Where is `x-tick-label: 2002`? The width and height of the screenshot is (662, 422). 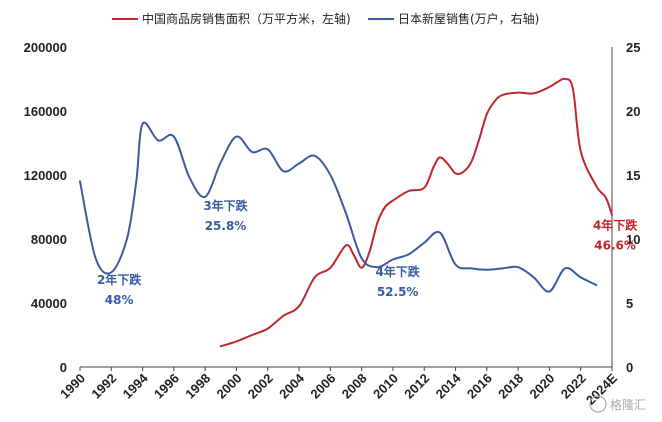
x-tick-label: 2002 is located at coordinates (260, 386).